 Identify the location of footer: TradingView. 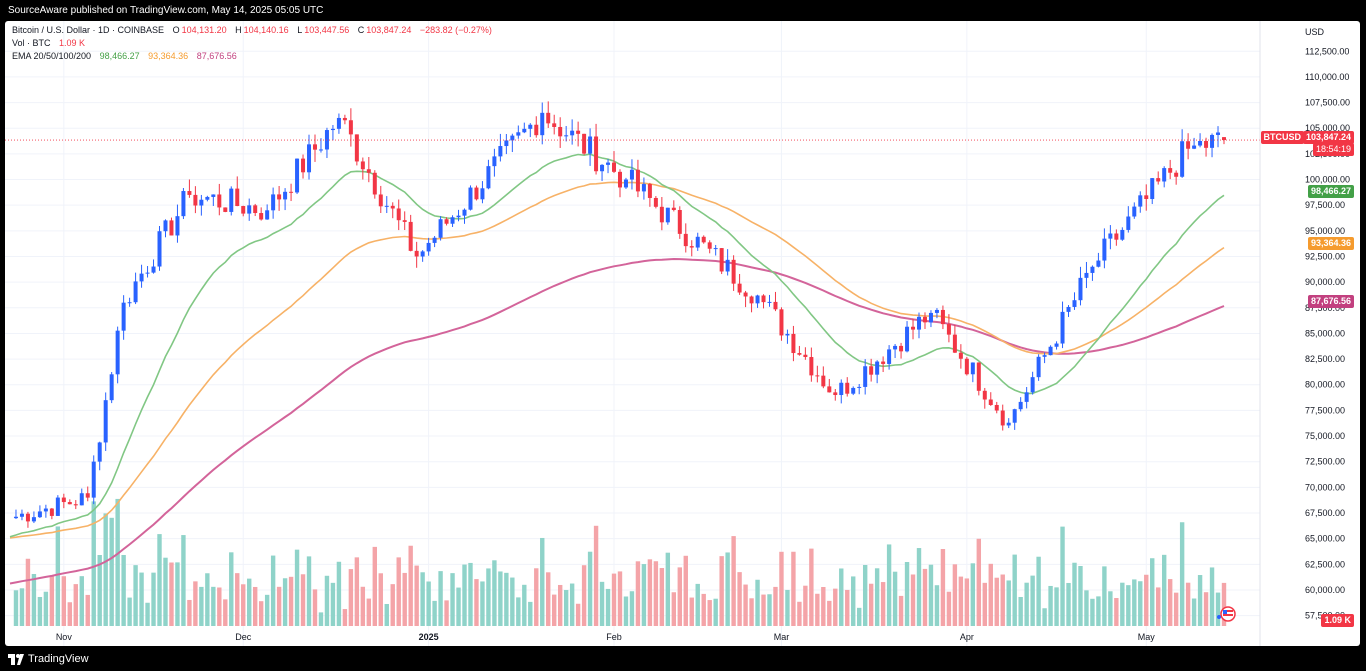
(48, 659).